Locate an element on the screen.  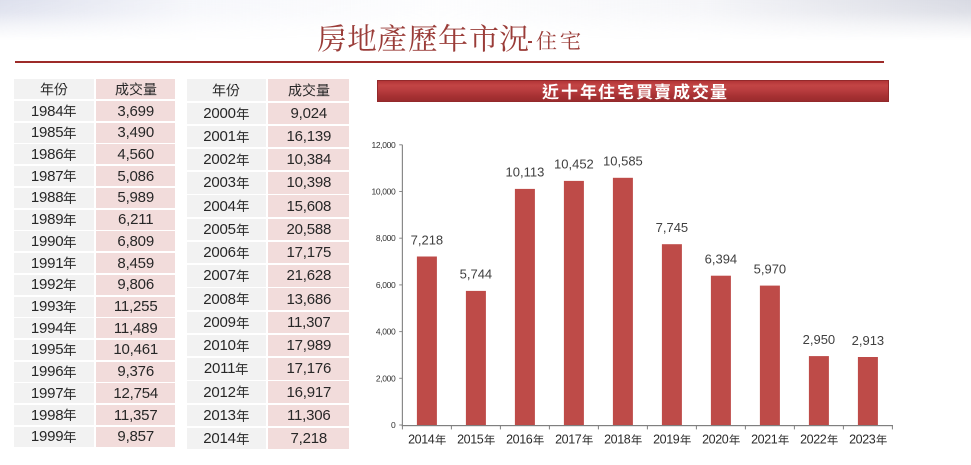
svg-text: 2017 is located at coordinates (568, 439).